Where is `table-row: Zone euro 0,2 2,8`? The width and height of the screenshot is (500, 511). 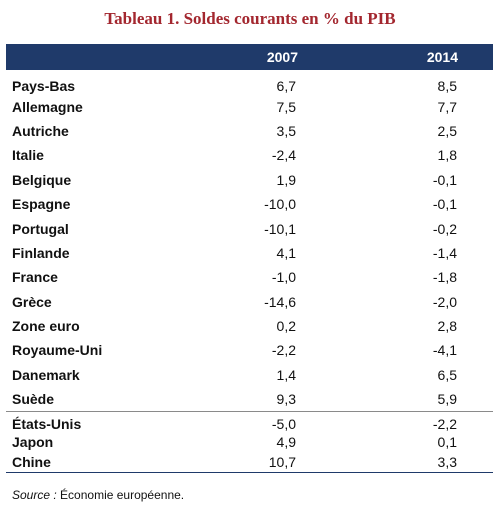 table-row: Zone euro 0,2 2,8 is located at coordinates (249, 326).